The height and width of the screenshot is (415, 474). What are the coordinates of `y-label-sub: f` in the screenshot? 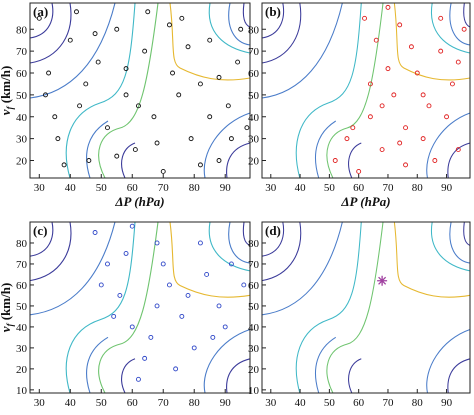 It's located at (10, 325).